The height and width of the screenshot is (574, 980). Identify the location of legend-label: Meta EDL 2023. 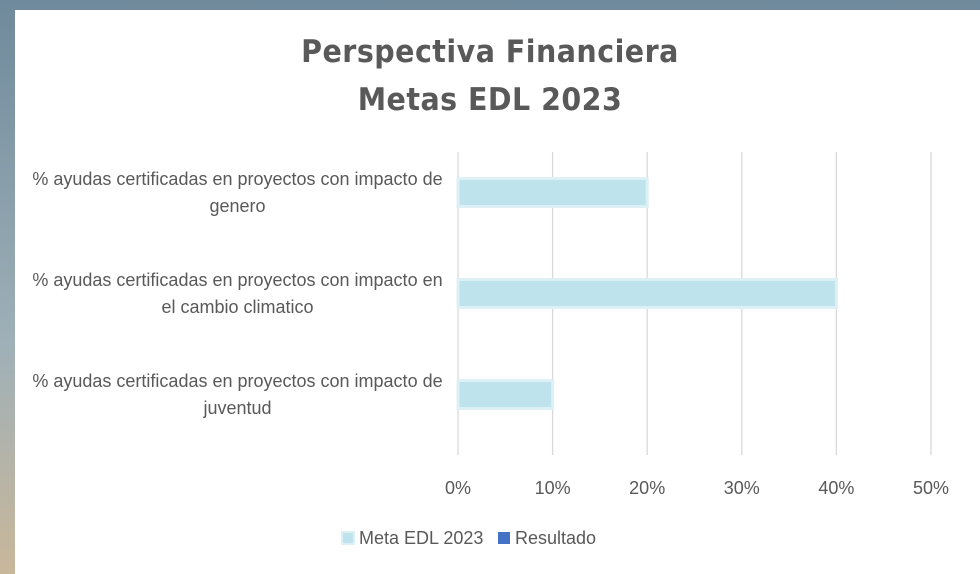
(421, 538).